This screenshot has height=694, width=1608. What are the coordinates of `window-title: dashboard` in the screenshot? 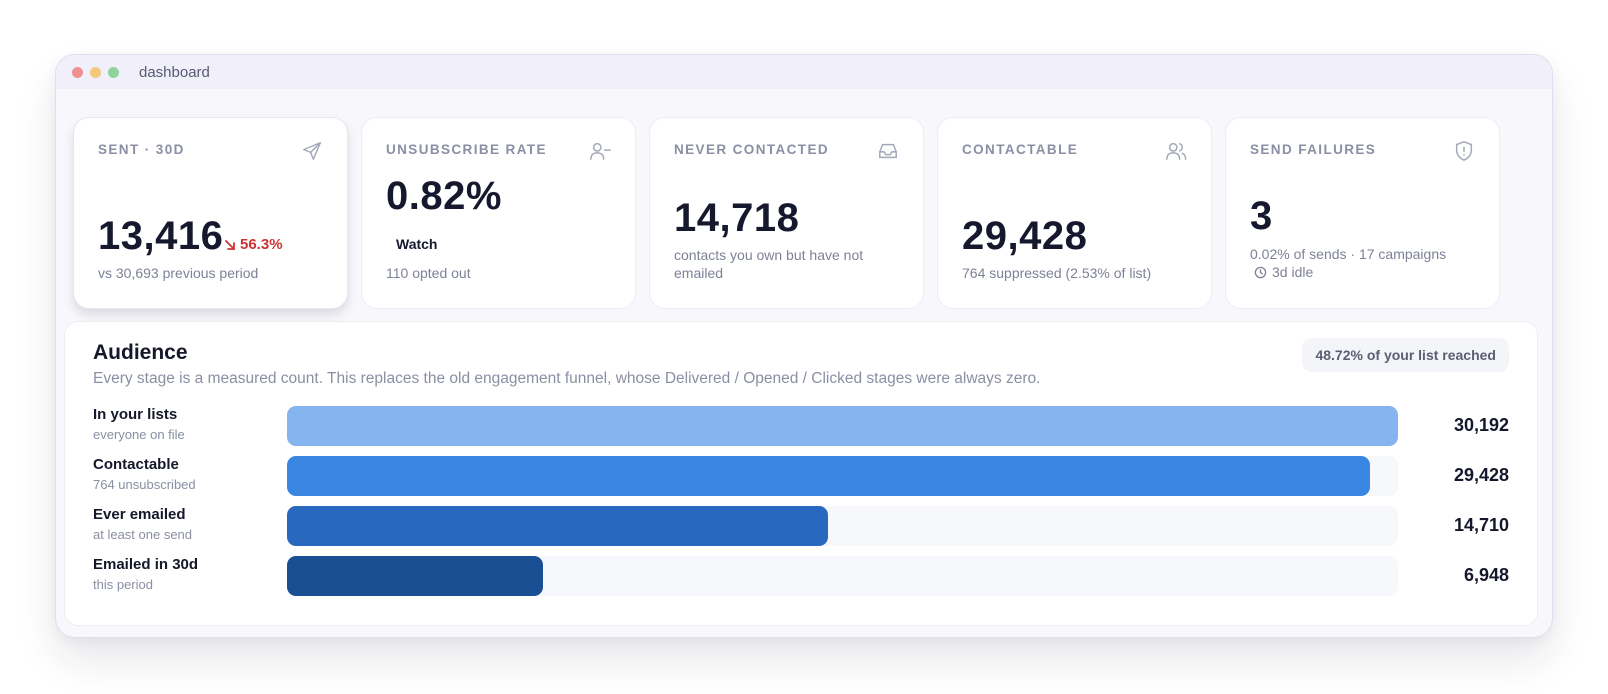 It's located at (174, 72).